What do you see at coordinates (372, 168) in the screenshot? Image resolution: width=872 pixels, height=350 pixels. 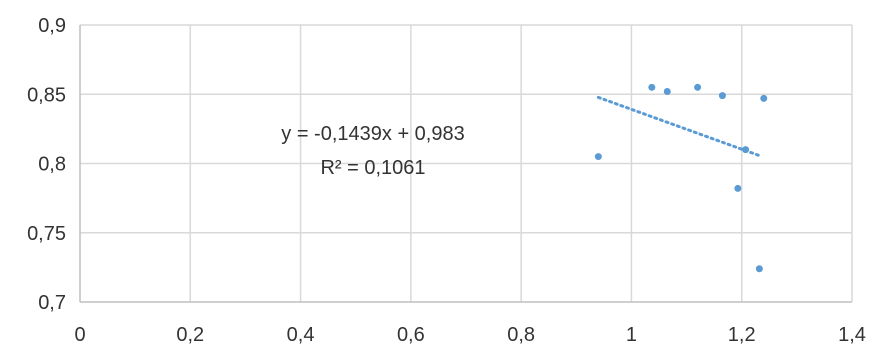 I see `r-squared-label: R² = 0,1061` at bounding box center [372, 168].